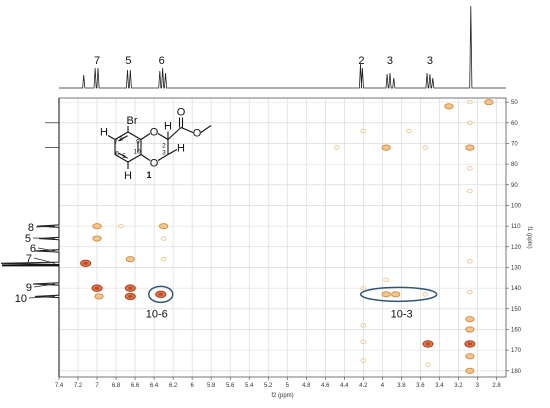  I want to click on x-tick-label: 3, so click(478, 386).